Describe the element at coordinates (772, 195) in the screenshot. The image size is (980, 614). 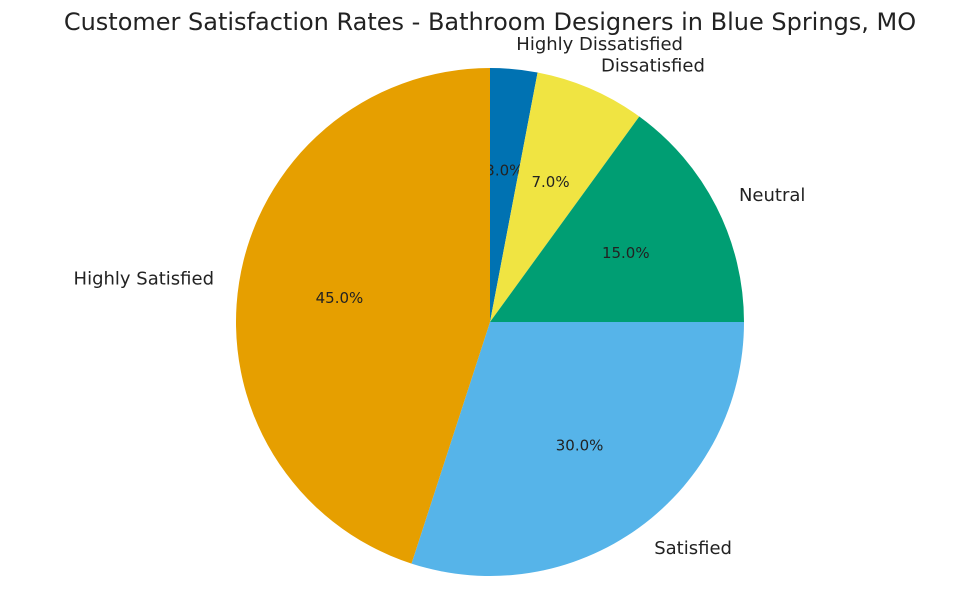
I see `slice-label: Neutral` at that location.